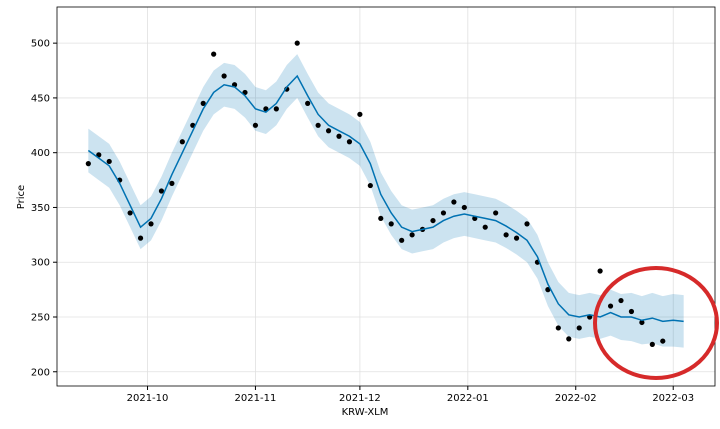  What do you see at coordinates (40, 44) in the screenshot?
I see `y-tick-label: 500` at bounding box center [40, 44].